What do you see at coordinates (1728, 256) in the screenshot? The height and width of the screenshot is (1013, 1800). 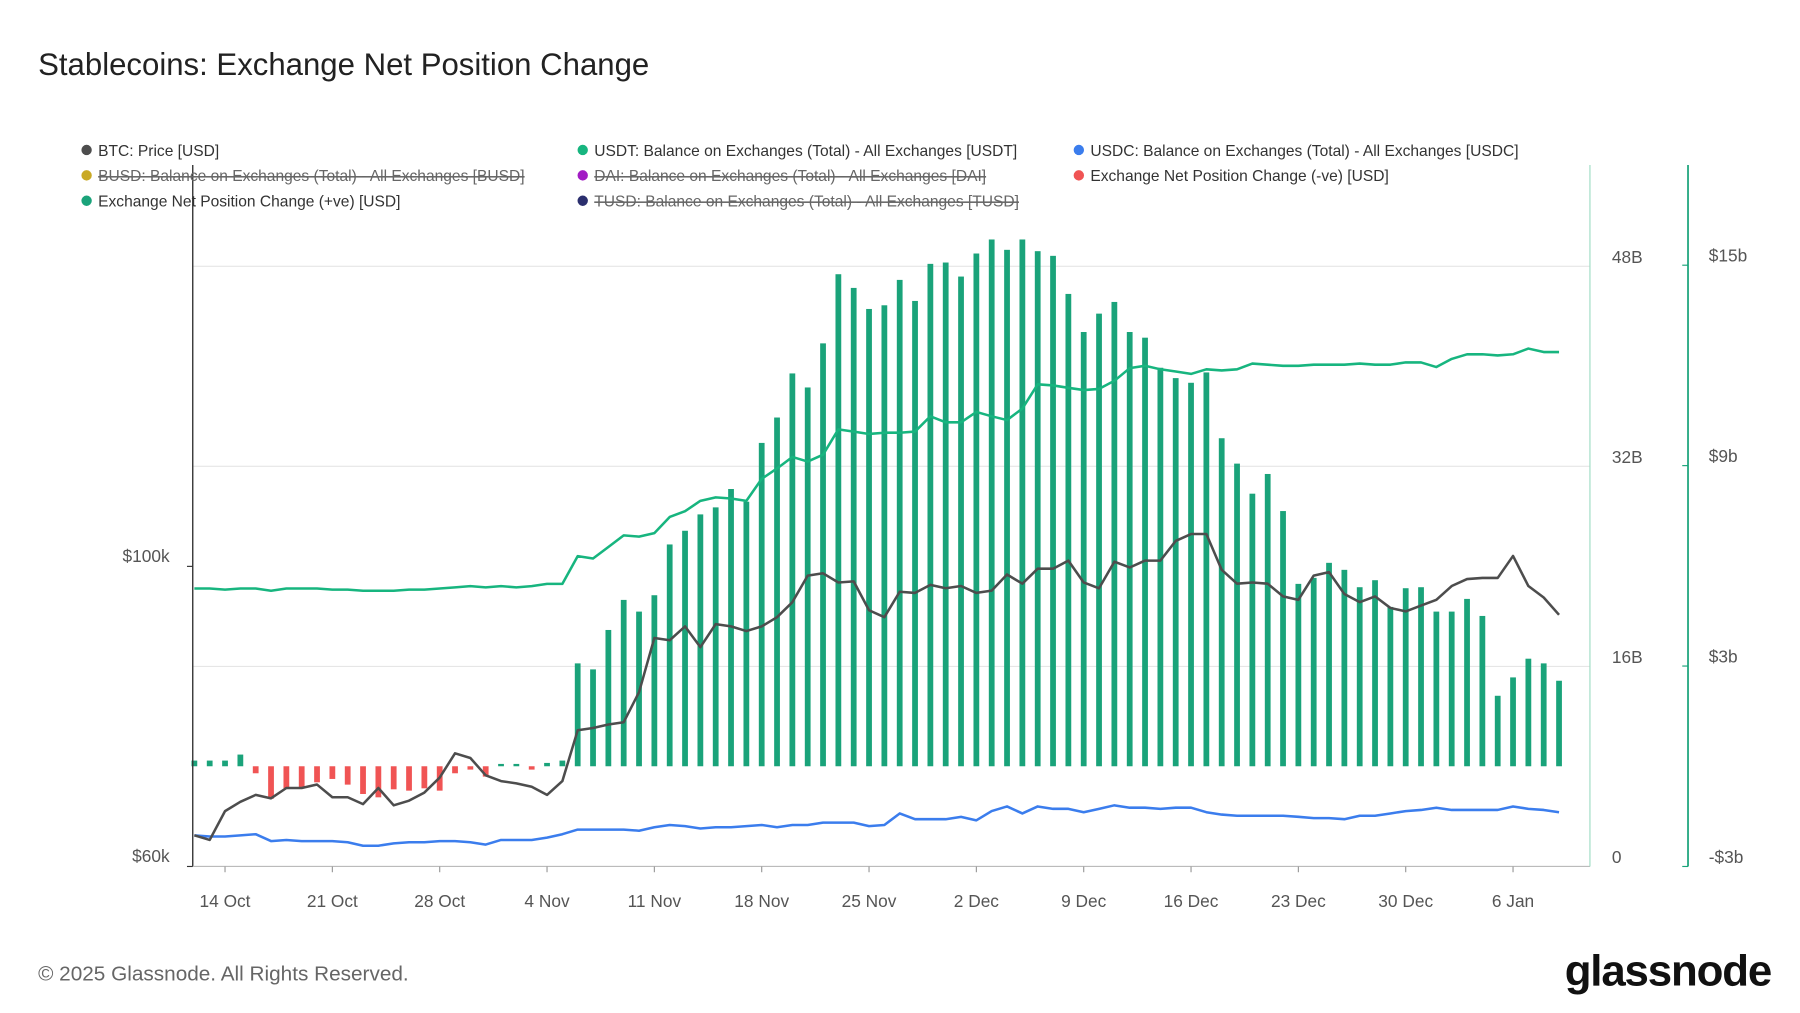 I see `y3-tick-label: $15b` at bounding box center [1728, 256].